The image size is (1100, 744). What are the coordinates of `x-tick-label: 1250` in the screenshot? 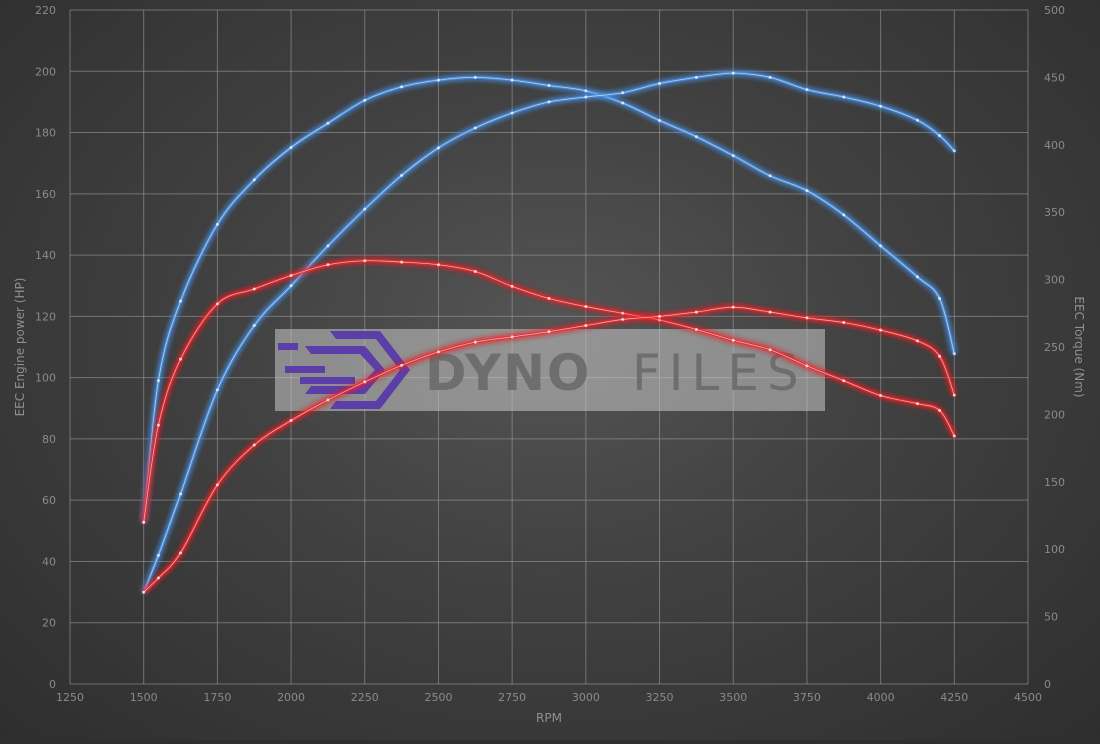 It's located at (70, 697).